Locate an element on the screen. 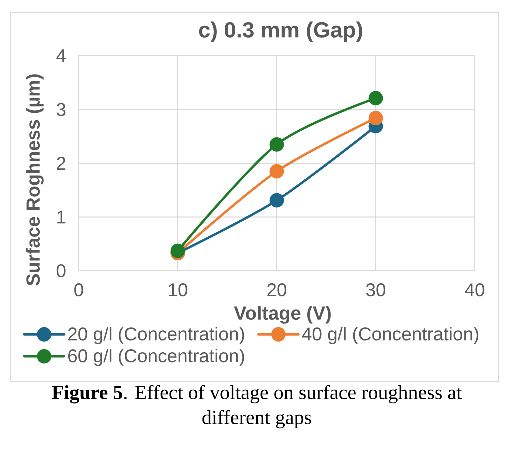 The image size is (514, 450). y-tick-label: 2 is located at coordinates (61, 163).